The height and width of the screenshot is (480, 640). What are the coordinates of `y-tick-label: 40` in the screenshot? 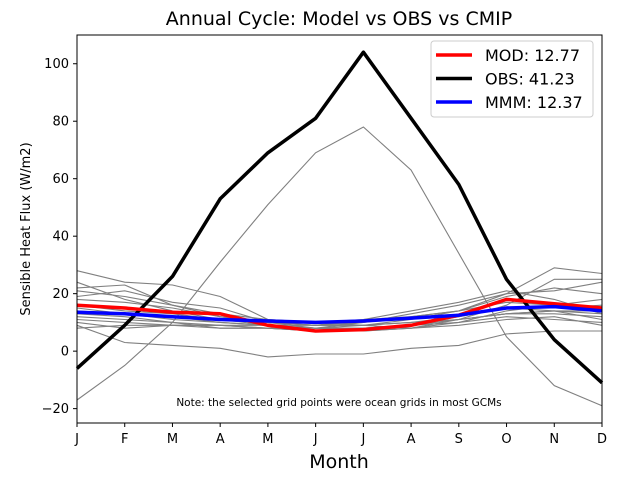 It's located at (60, 237).